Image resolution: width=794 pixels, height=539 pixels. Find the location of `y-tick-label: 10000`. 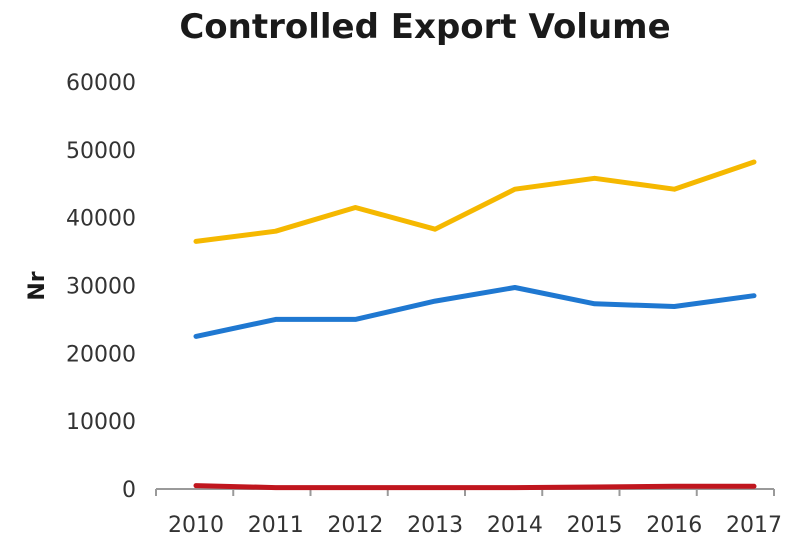

y-tick-label: 10000 is located at coordinates (101, 422).